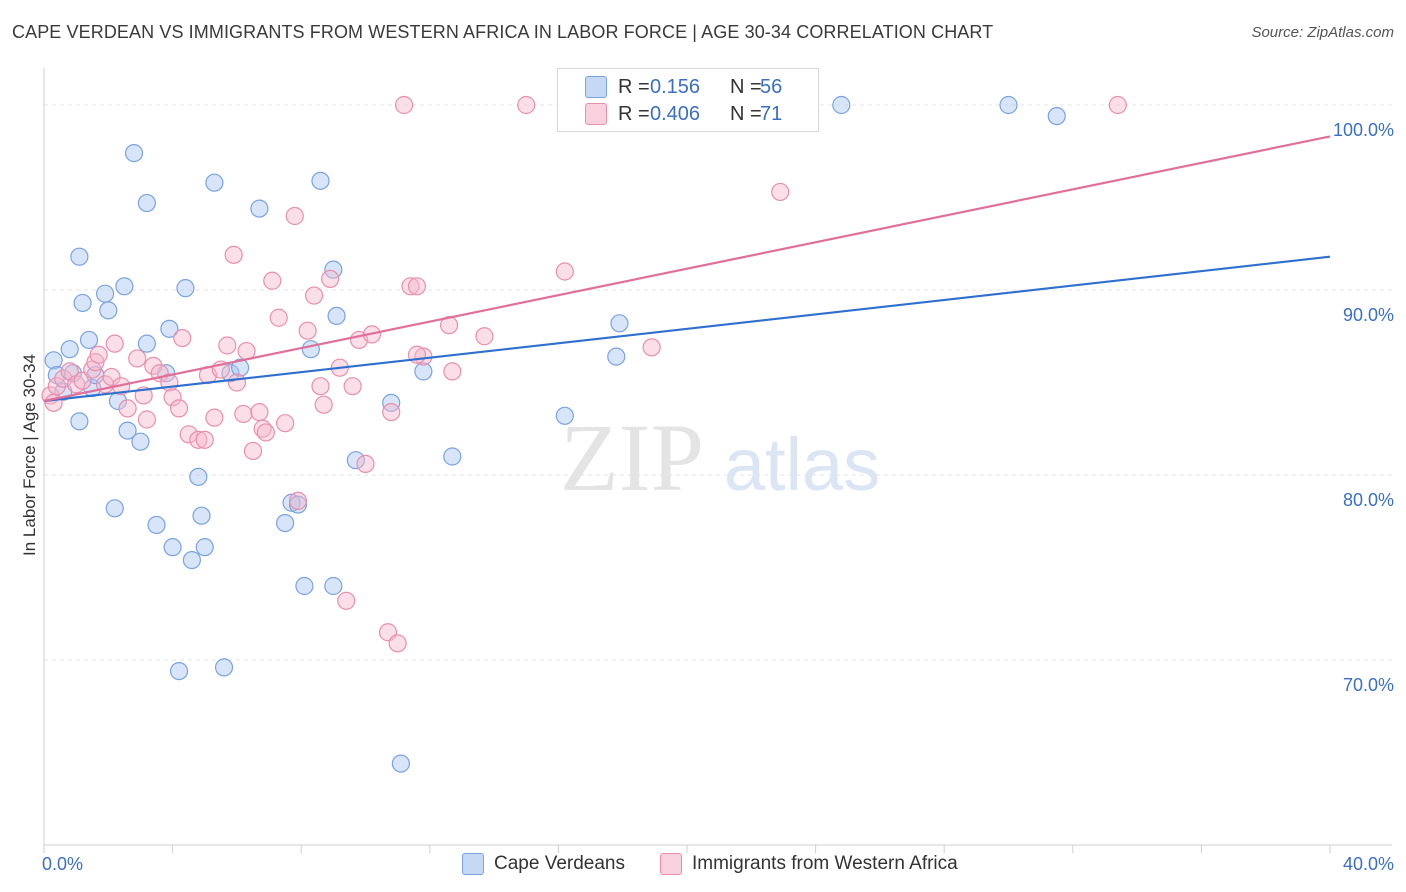 The image size is (1406, 892). Describe the element at coordinates (1363, 130) in the screenshot. I see `y-tick-label-100: 100.0%` at that location.